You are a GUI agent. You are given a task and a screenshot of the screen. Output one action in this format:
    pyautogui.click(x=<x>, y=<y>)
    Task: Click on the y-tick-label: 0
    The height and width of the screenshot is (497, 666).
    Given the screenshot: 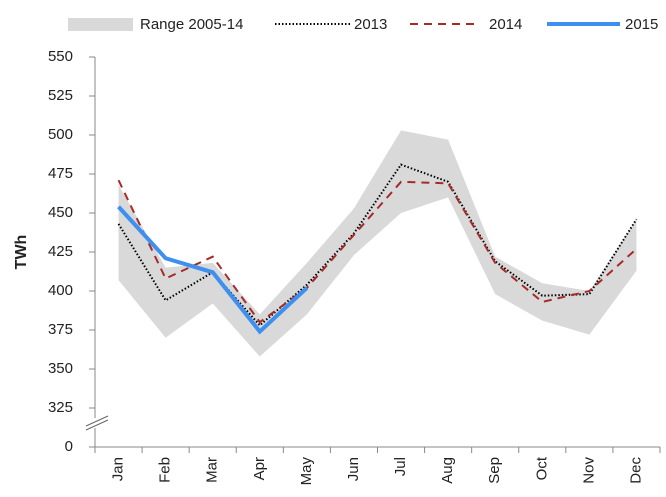 What is the action you would take?
    pyautogui.click(x=69, y=446)
    